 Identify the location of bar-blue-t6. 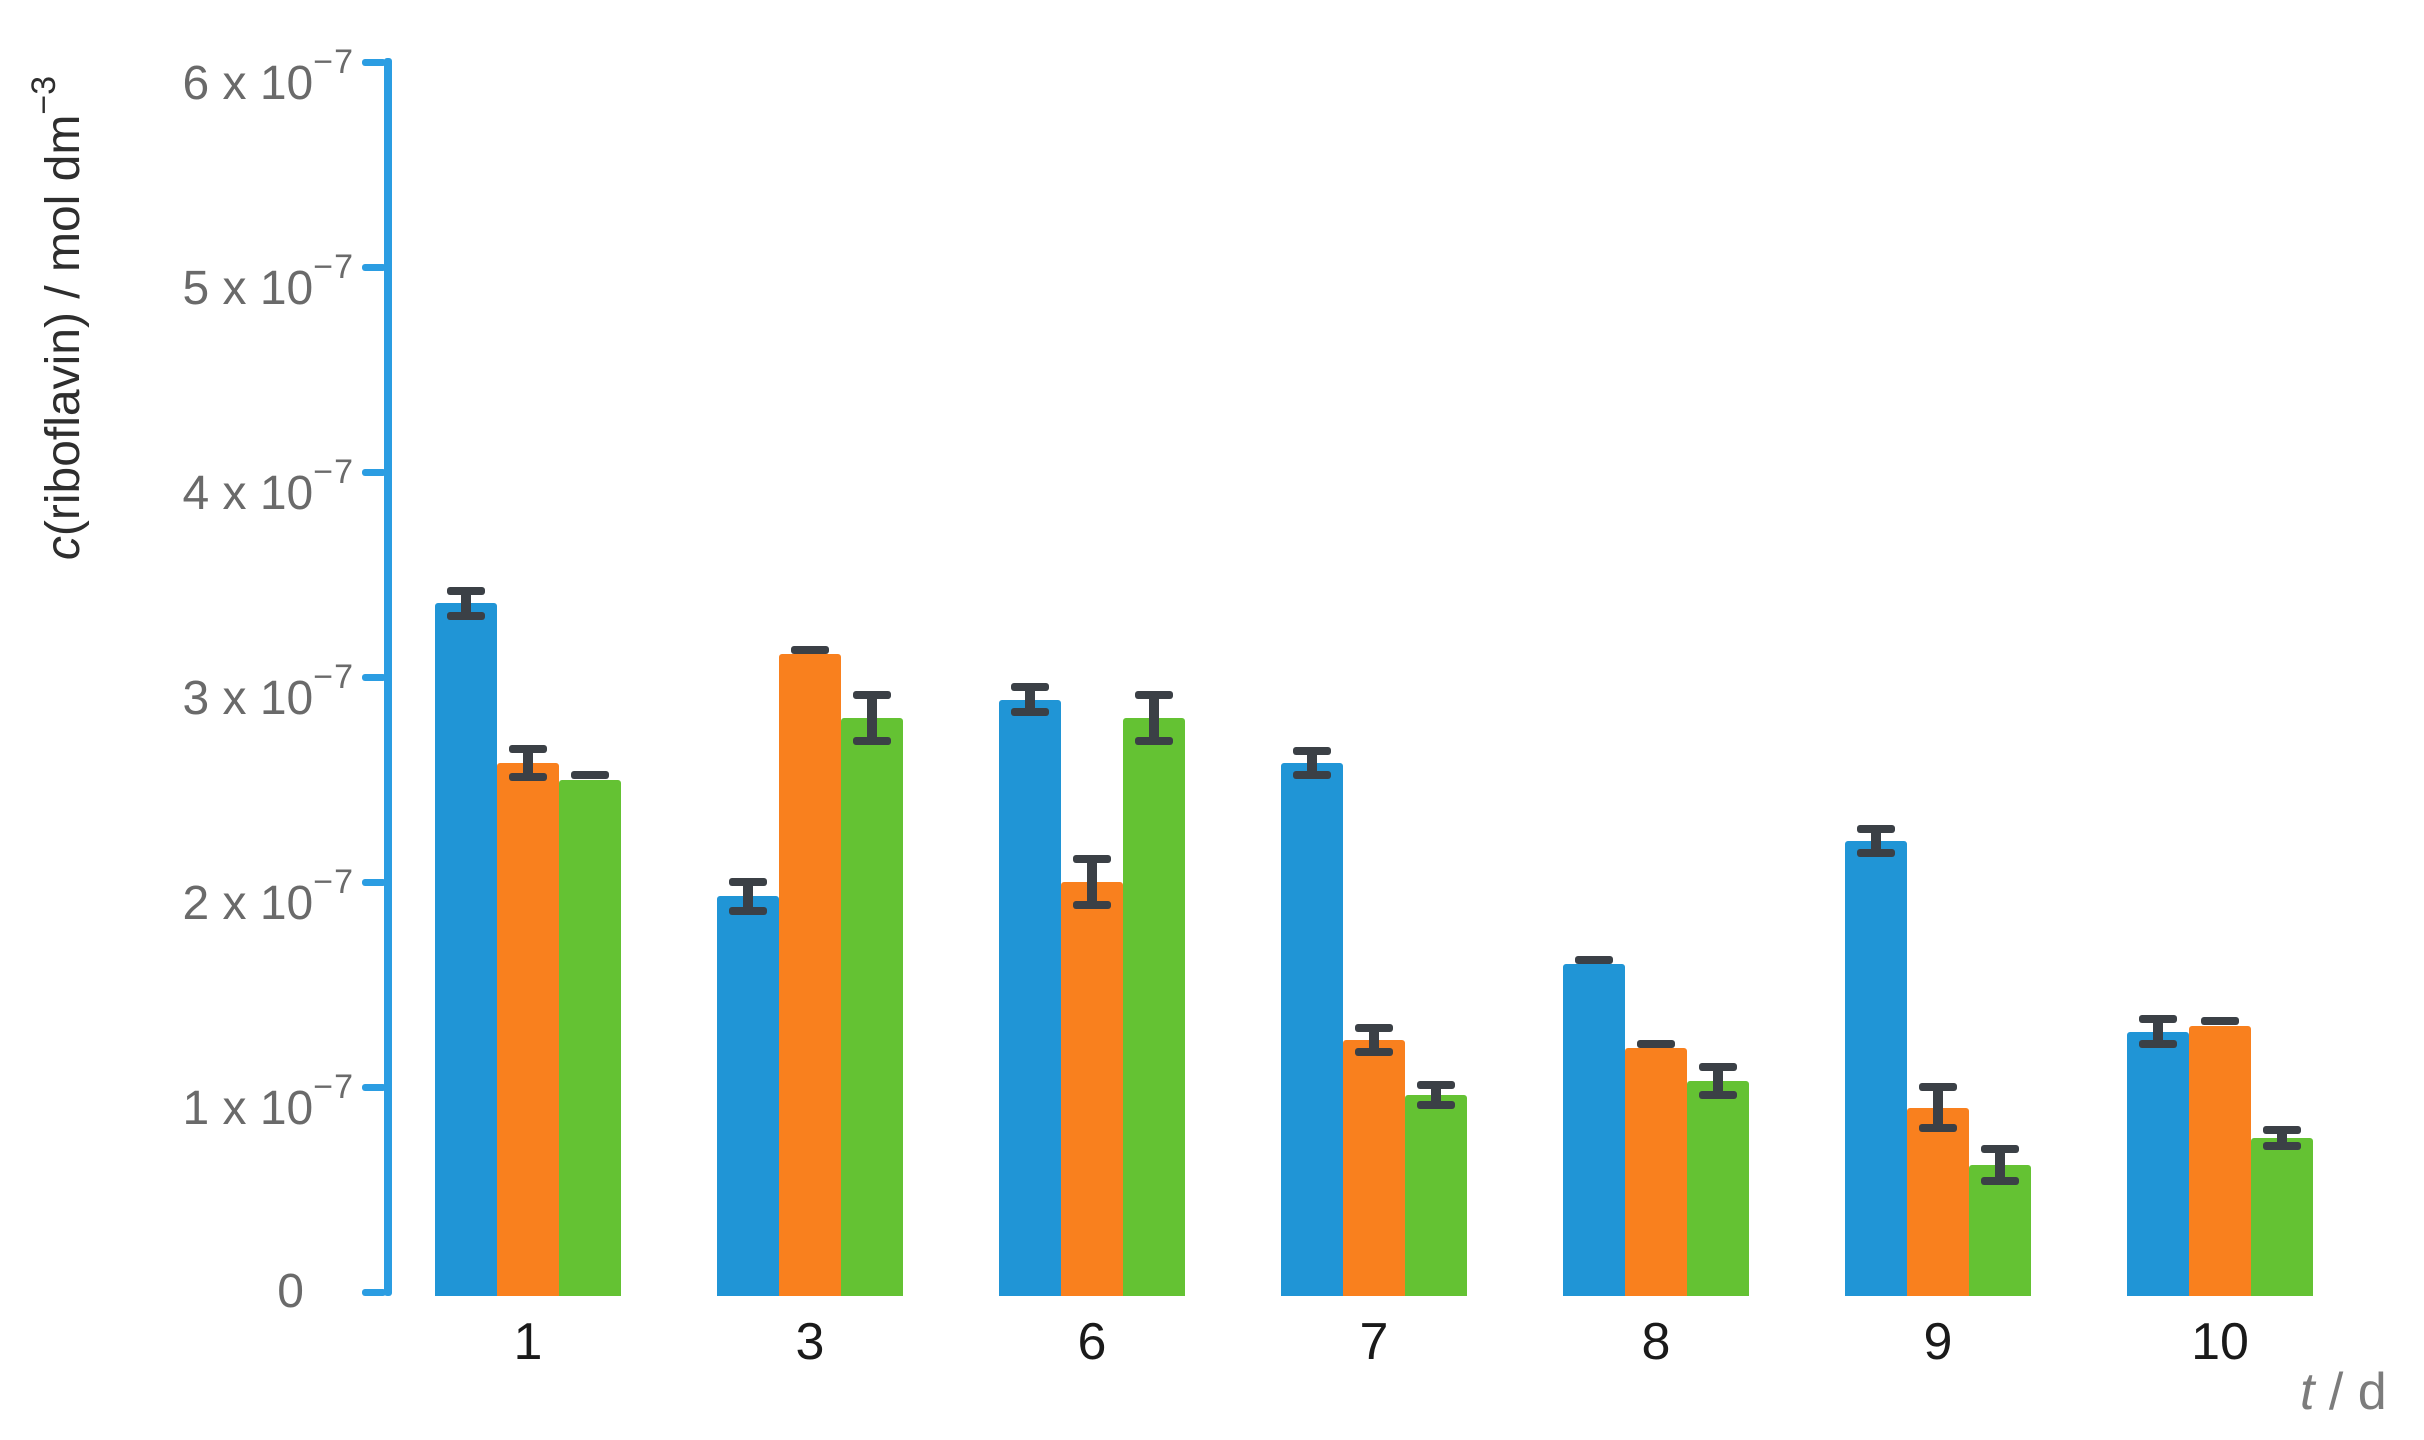
(1030, 997).